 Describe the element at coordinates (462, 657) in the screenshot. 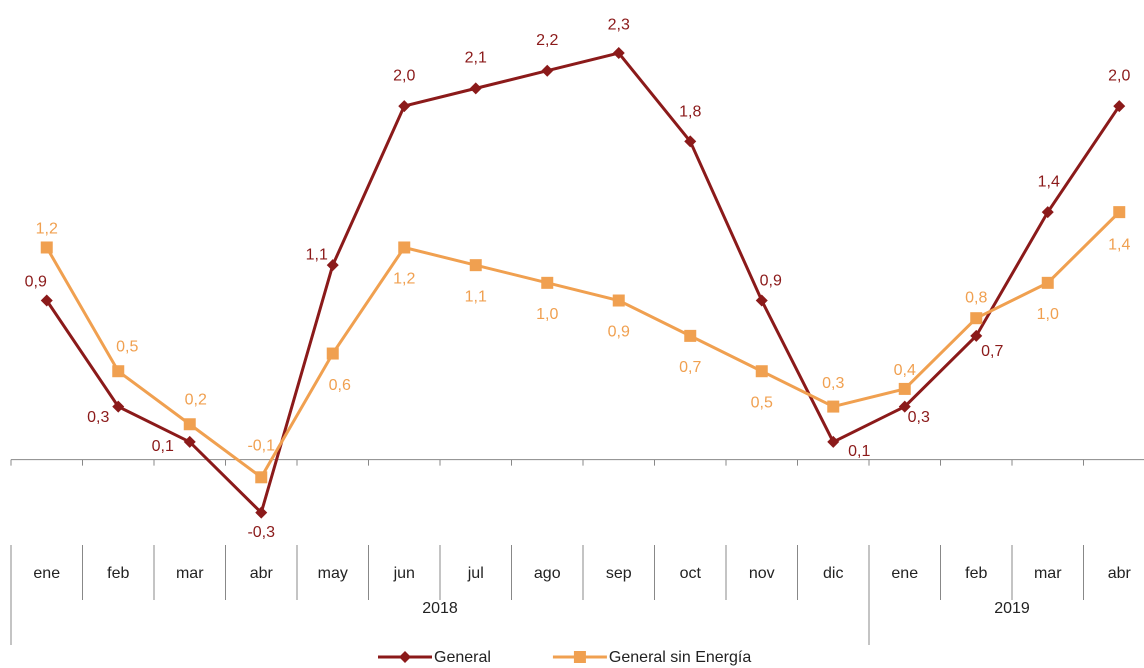

I see `legend-label: General` at that location.